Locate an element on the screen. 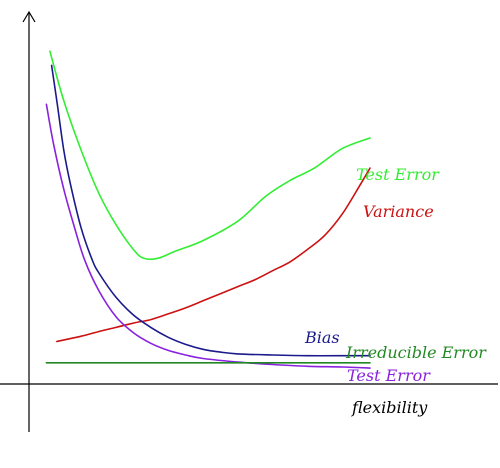  y-axis-arrow-icon is located at coordinates (29, 16).